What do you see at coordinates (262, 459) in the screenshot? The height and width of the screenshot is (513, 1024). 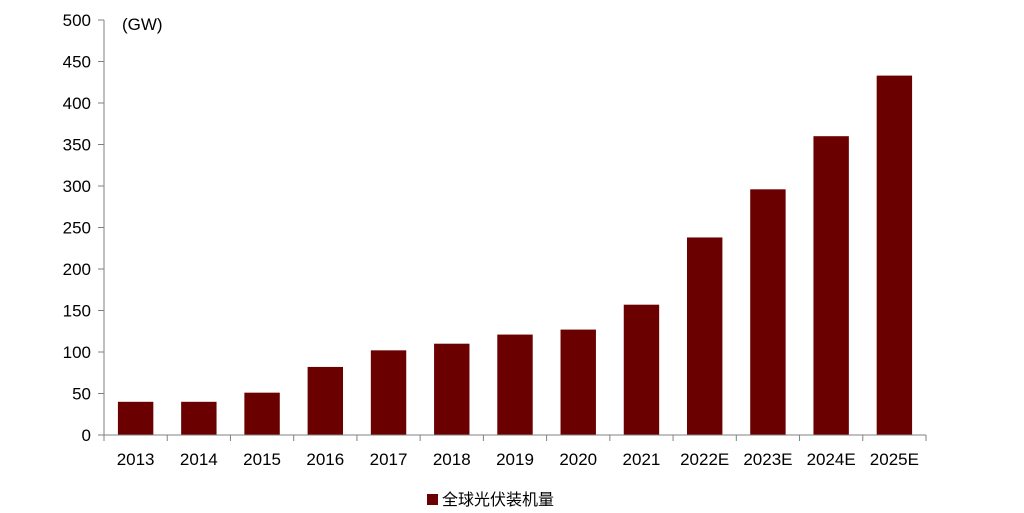 I see `x-tick-label: 2015` at bounding box center [262, 459].